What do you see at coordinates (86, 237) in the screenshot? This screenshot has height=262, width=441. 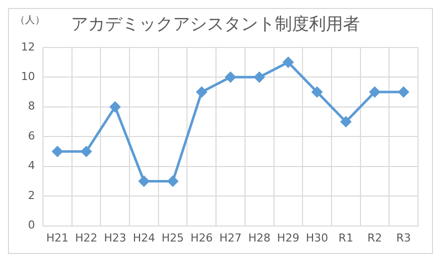 I see `x-tick-label: H22` at bounding box center [86, 237].